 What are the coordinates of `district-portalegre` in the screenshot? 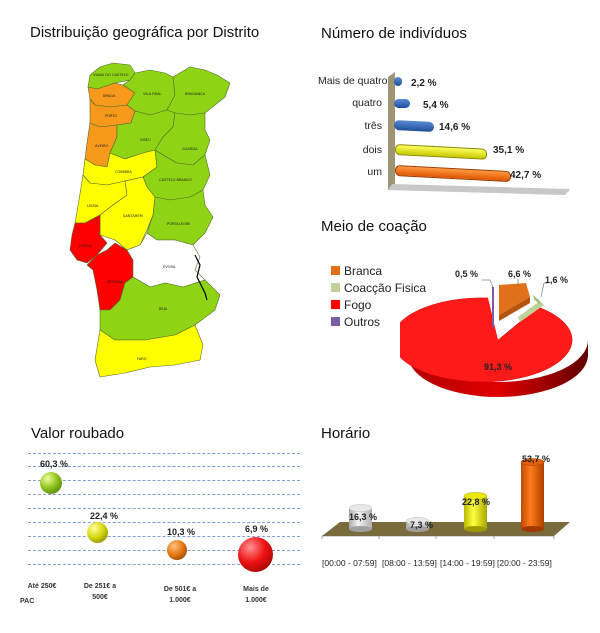 It's located at (180, 217).